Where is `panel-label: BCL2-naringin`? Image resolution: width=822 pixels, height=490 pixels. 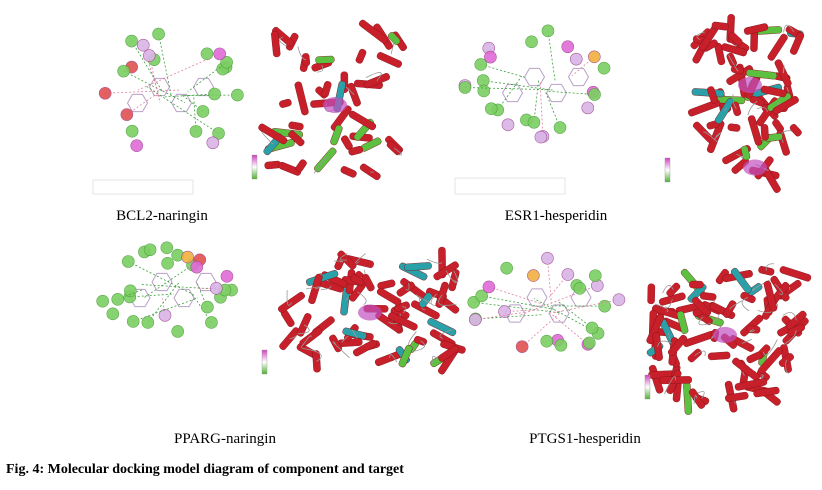
panel-label: BCL2-naringin is located at coordinates (162, 216).